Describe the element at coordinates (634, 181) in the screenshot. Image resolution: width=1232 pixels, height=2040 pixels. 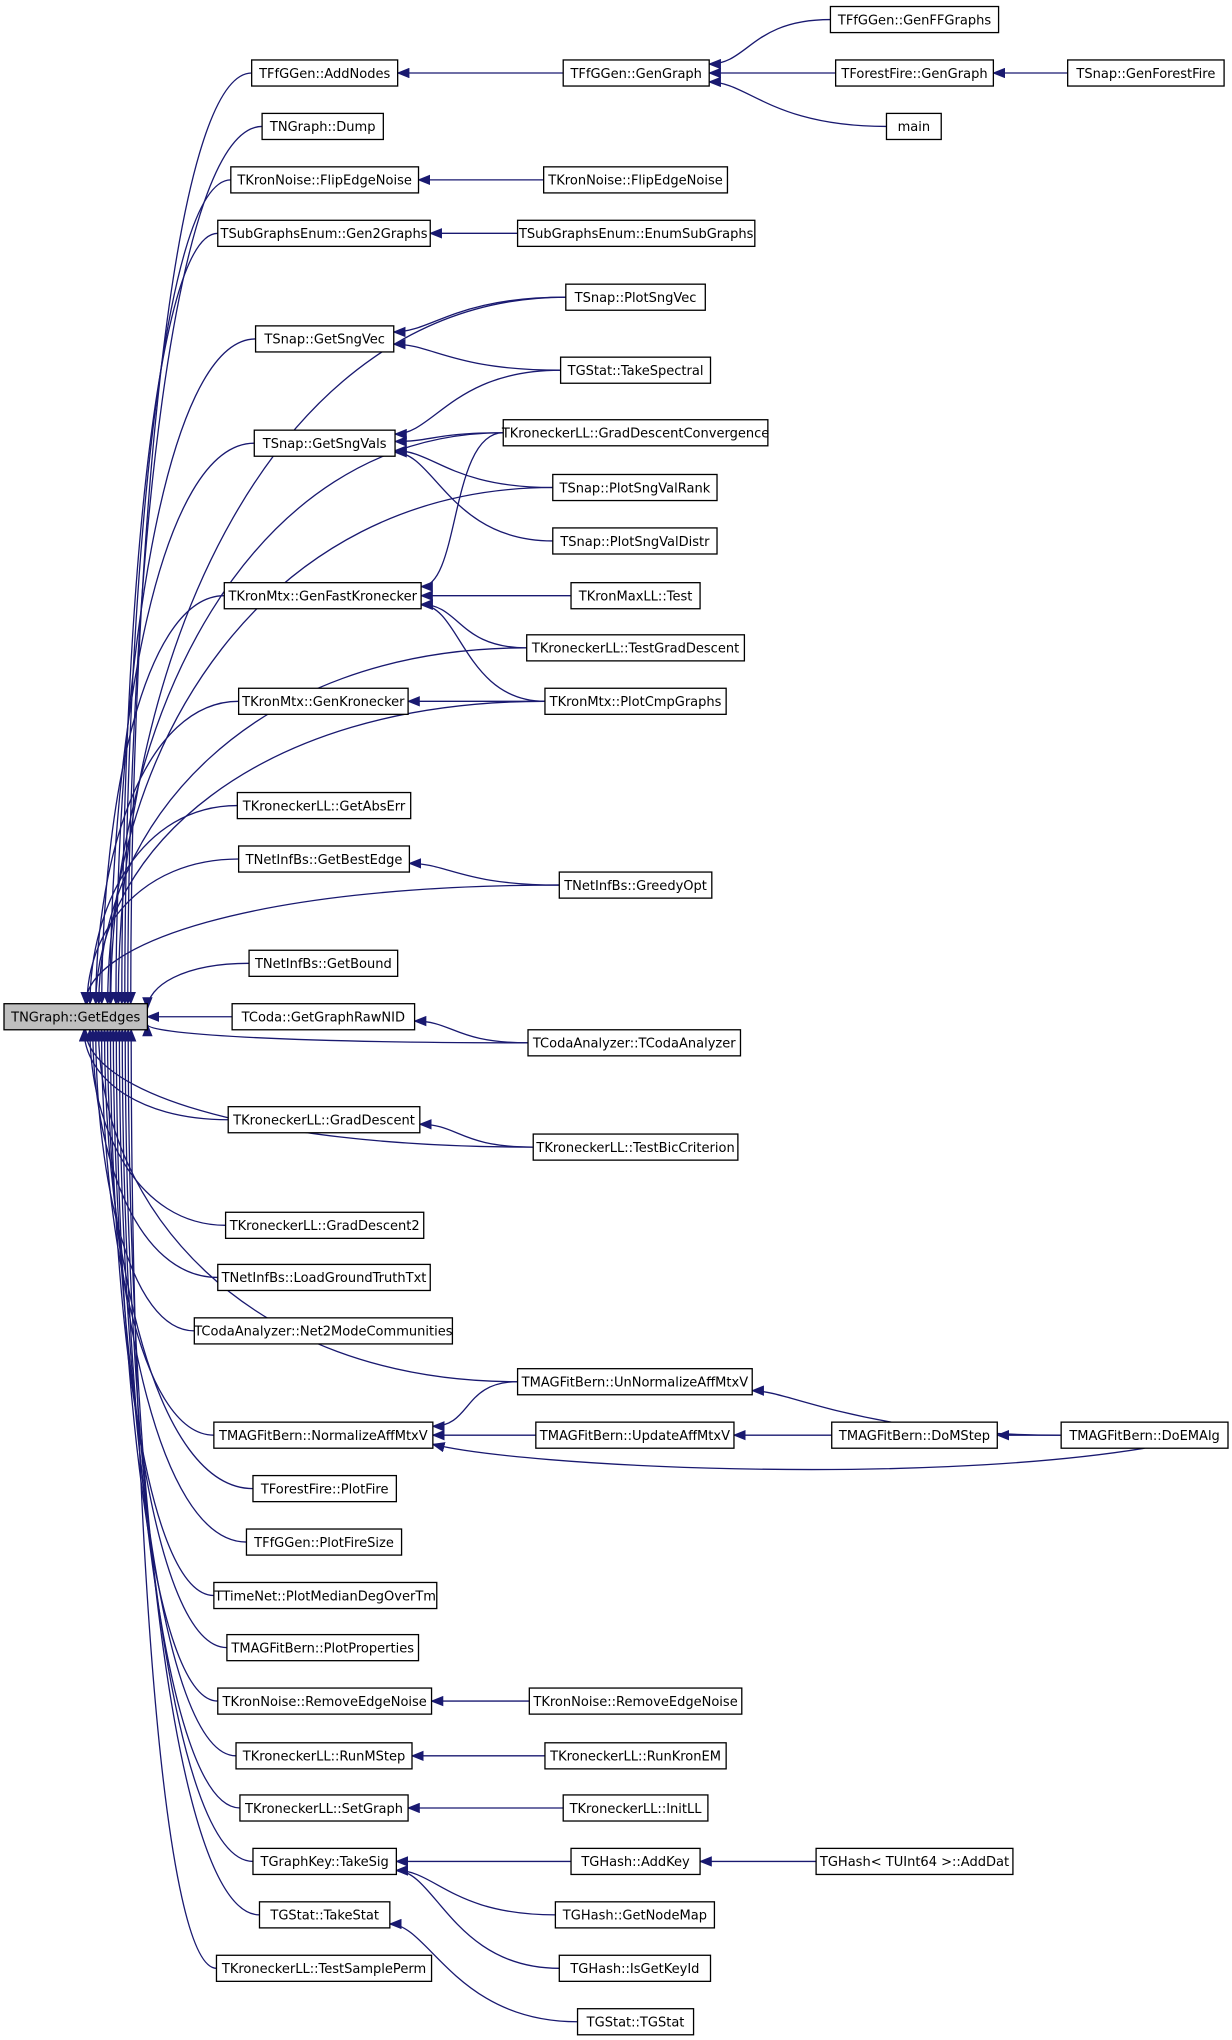
I see `function-label: TKronNoise::FlipEdgeNoise` at that location.